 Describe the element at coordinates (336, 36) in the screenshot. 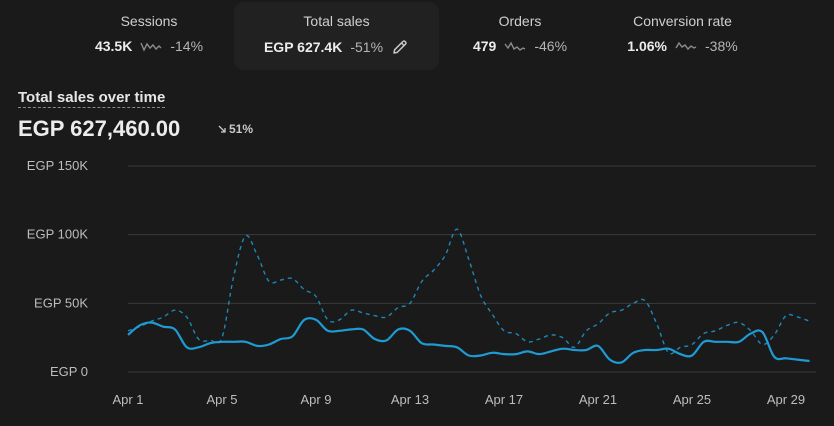

I see `metric-tile-total-sales: Total sales EGP 627.4K -51%` at that location.